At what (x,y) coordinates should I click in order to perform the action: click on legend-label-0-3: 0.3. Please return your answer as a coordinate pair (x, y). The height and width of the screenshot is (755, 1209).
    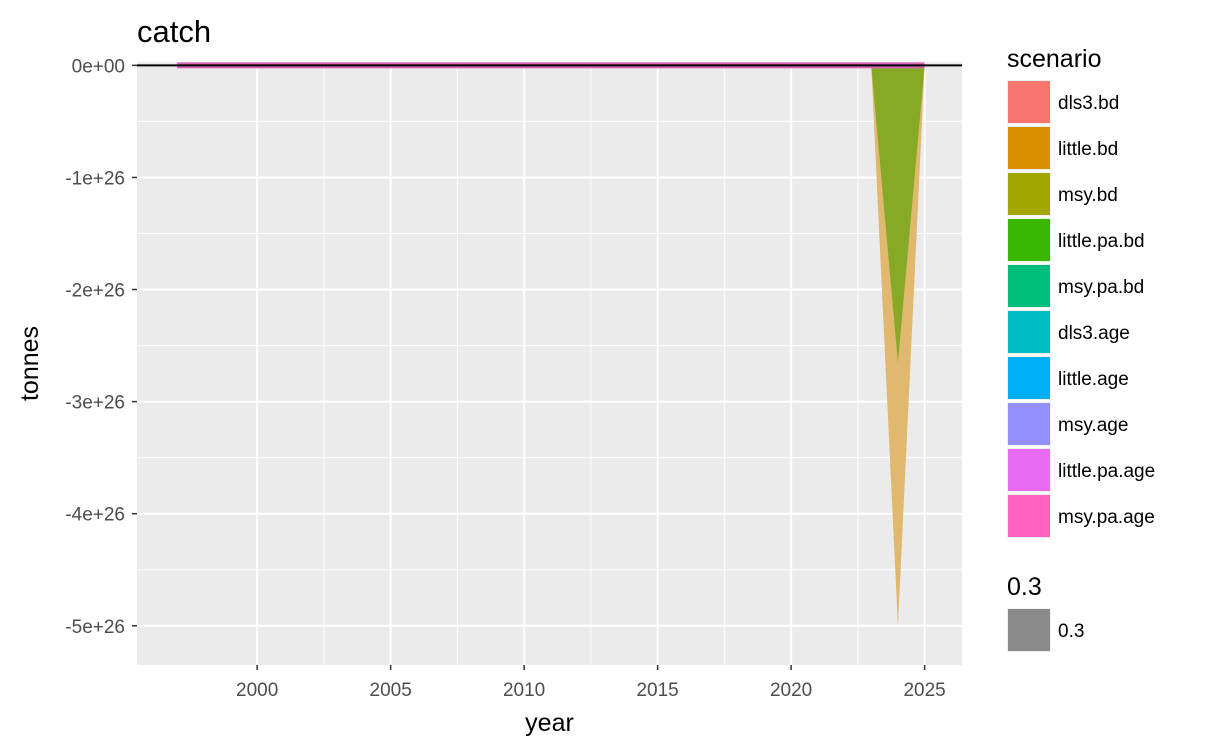
    Looking at the image, I should click on (1071, 631).